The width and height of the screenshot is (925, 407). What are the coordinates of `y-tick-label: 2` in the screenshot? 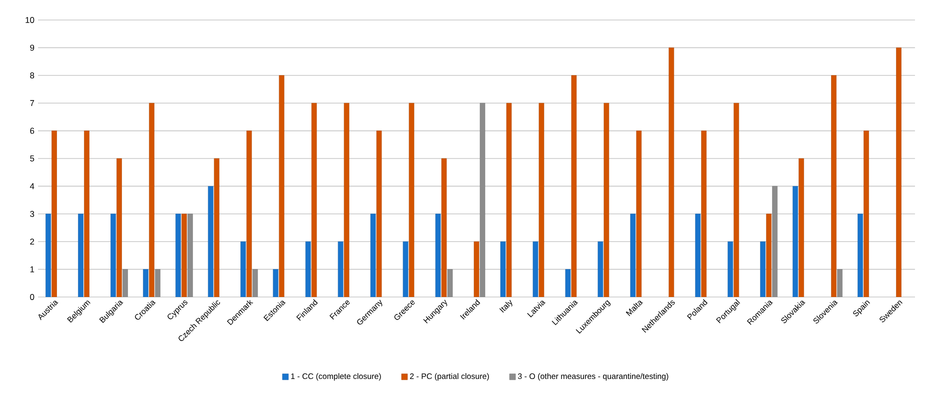 It's located at (32, 241).